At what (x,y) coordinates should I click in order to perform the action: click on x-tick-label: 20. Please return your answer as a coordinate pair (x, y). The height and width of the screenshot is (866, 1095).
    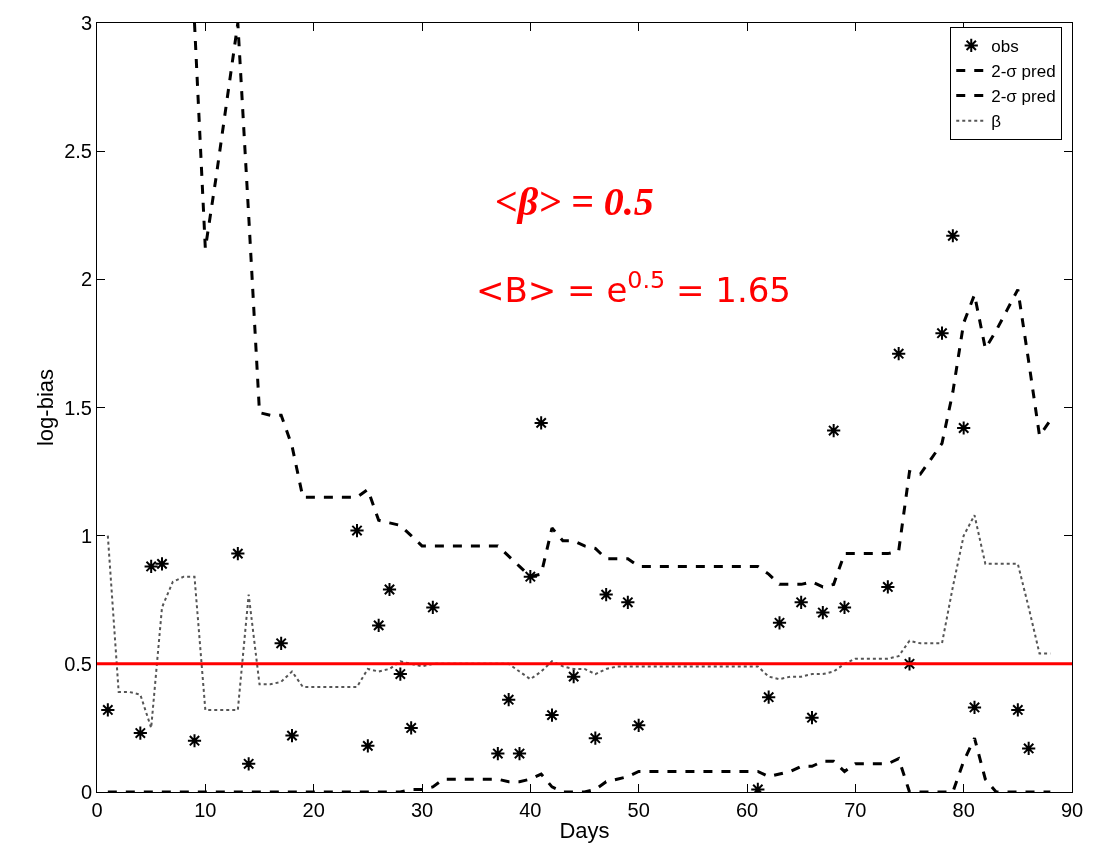
    Looking at the image, I should click on (313, 810).